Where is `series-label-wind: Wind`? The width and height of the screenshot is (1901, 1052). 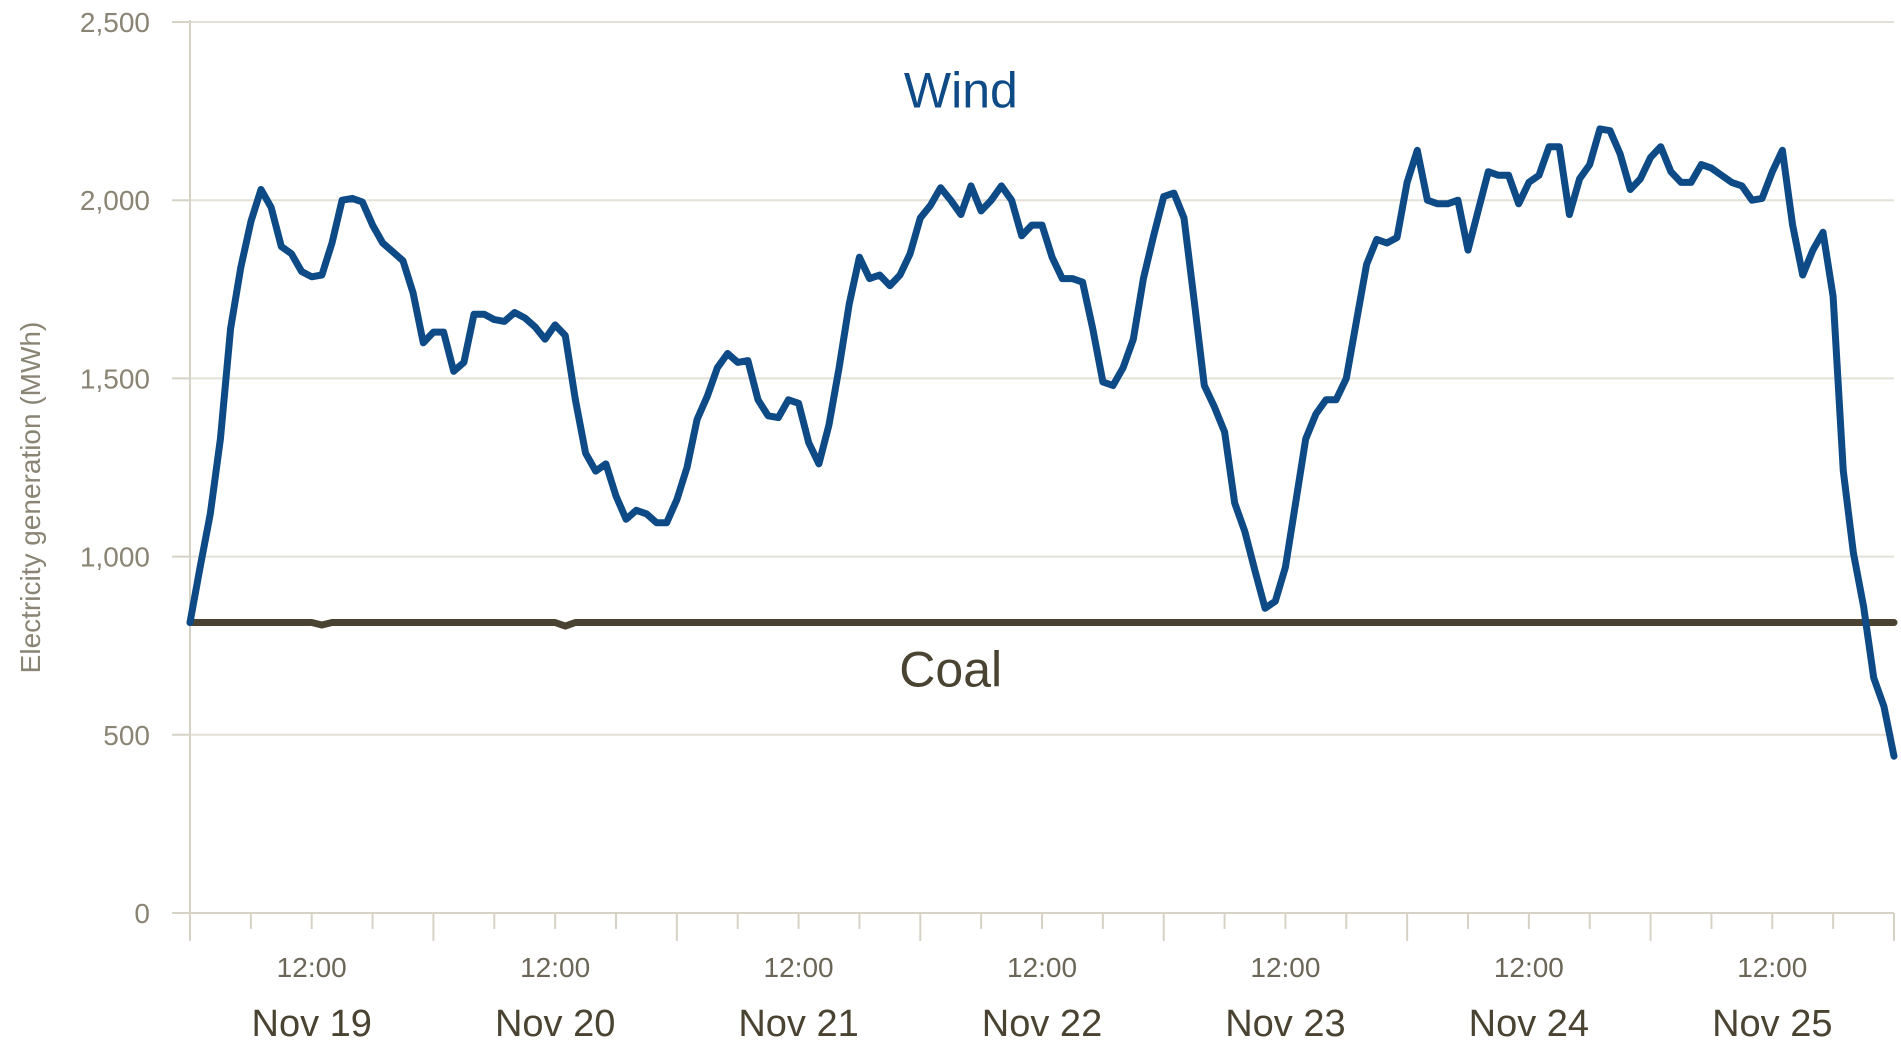
series-label-wind: Wind is located at coordinates (961, 91).